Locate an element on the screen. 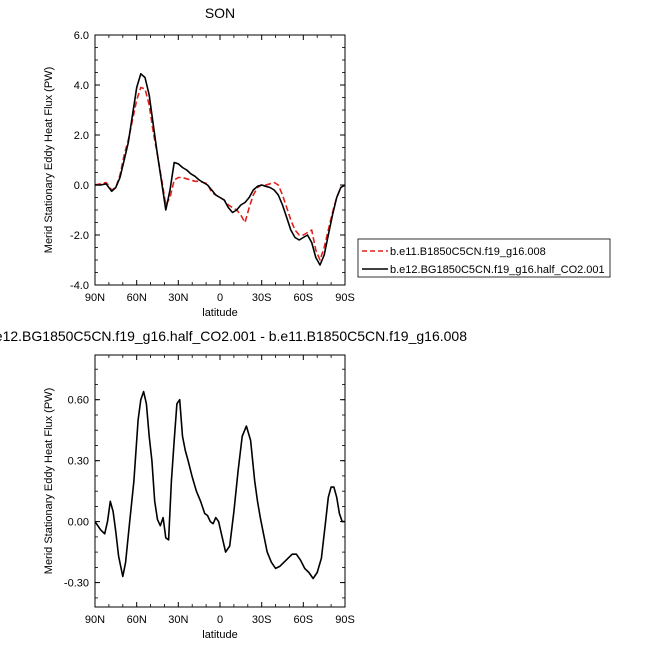 The width and height of the screenshot is (656, 661). ytick-label: 0.60 is located at coordinates (78, 401).